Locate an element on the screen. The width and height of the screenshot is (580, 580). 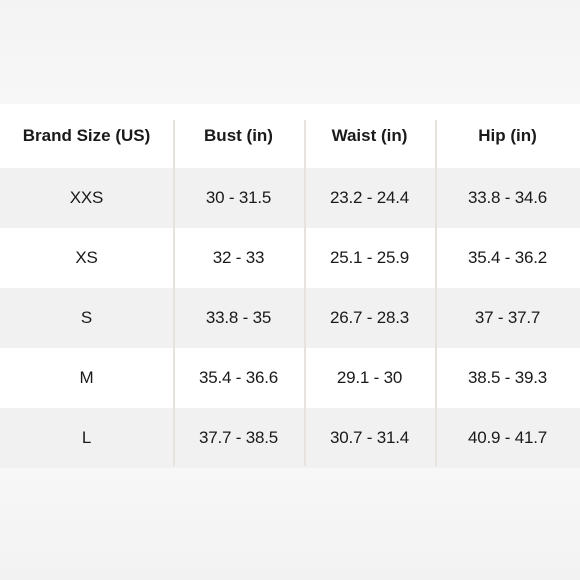
waist-cell: 25.1 - 25.9 is located at coordinates (369, 257).